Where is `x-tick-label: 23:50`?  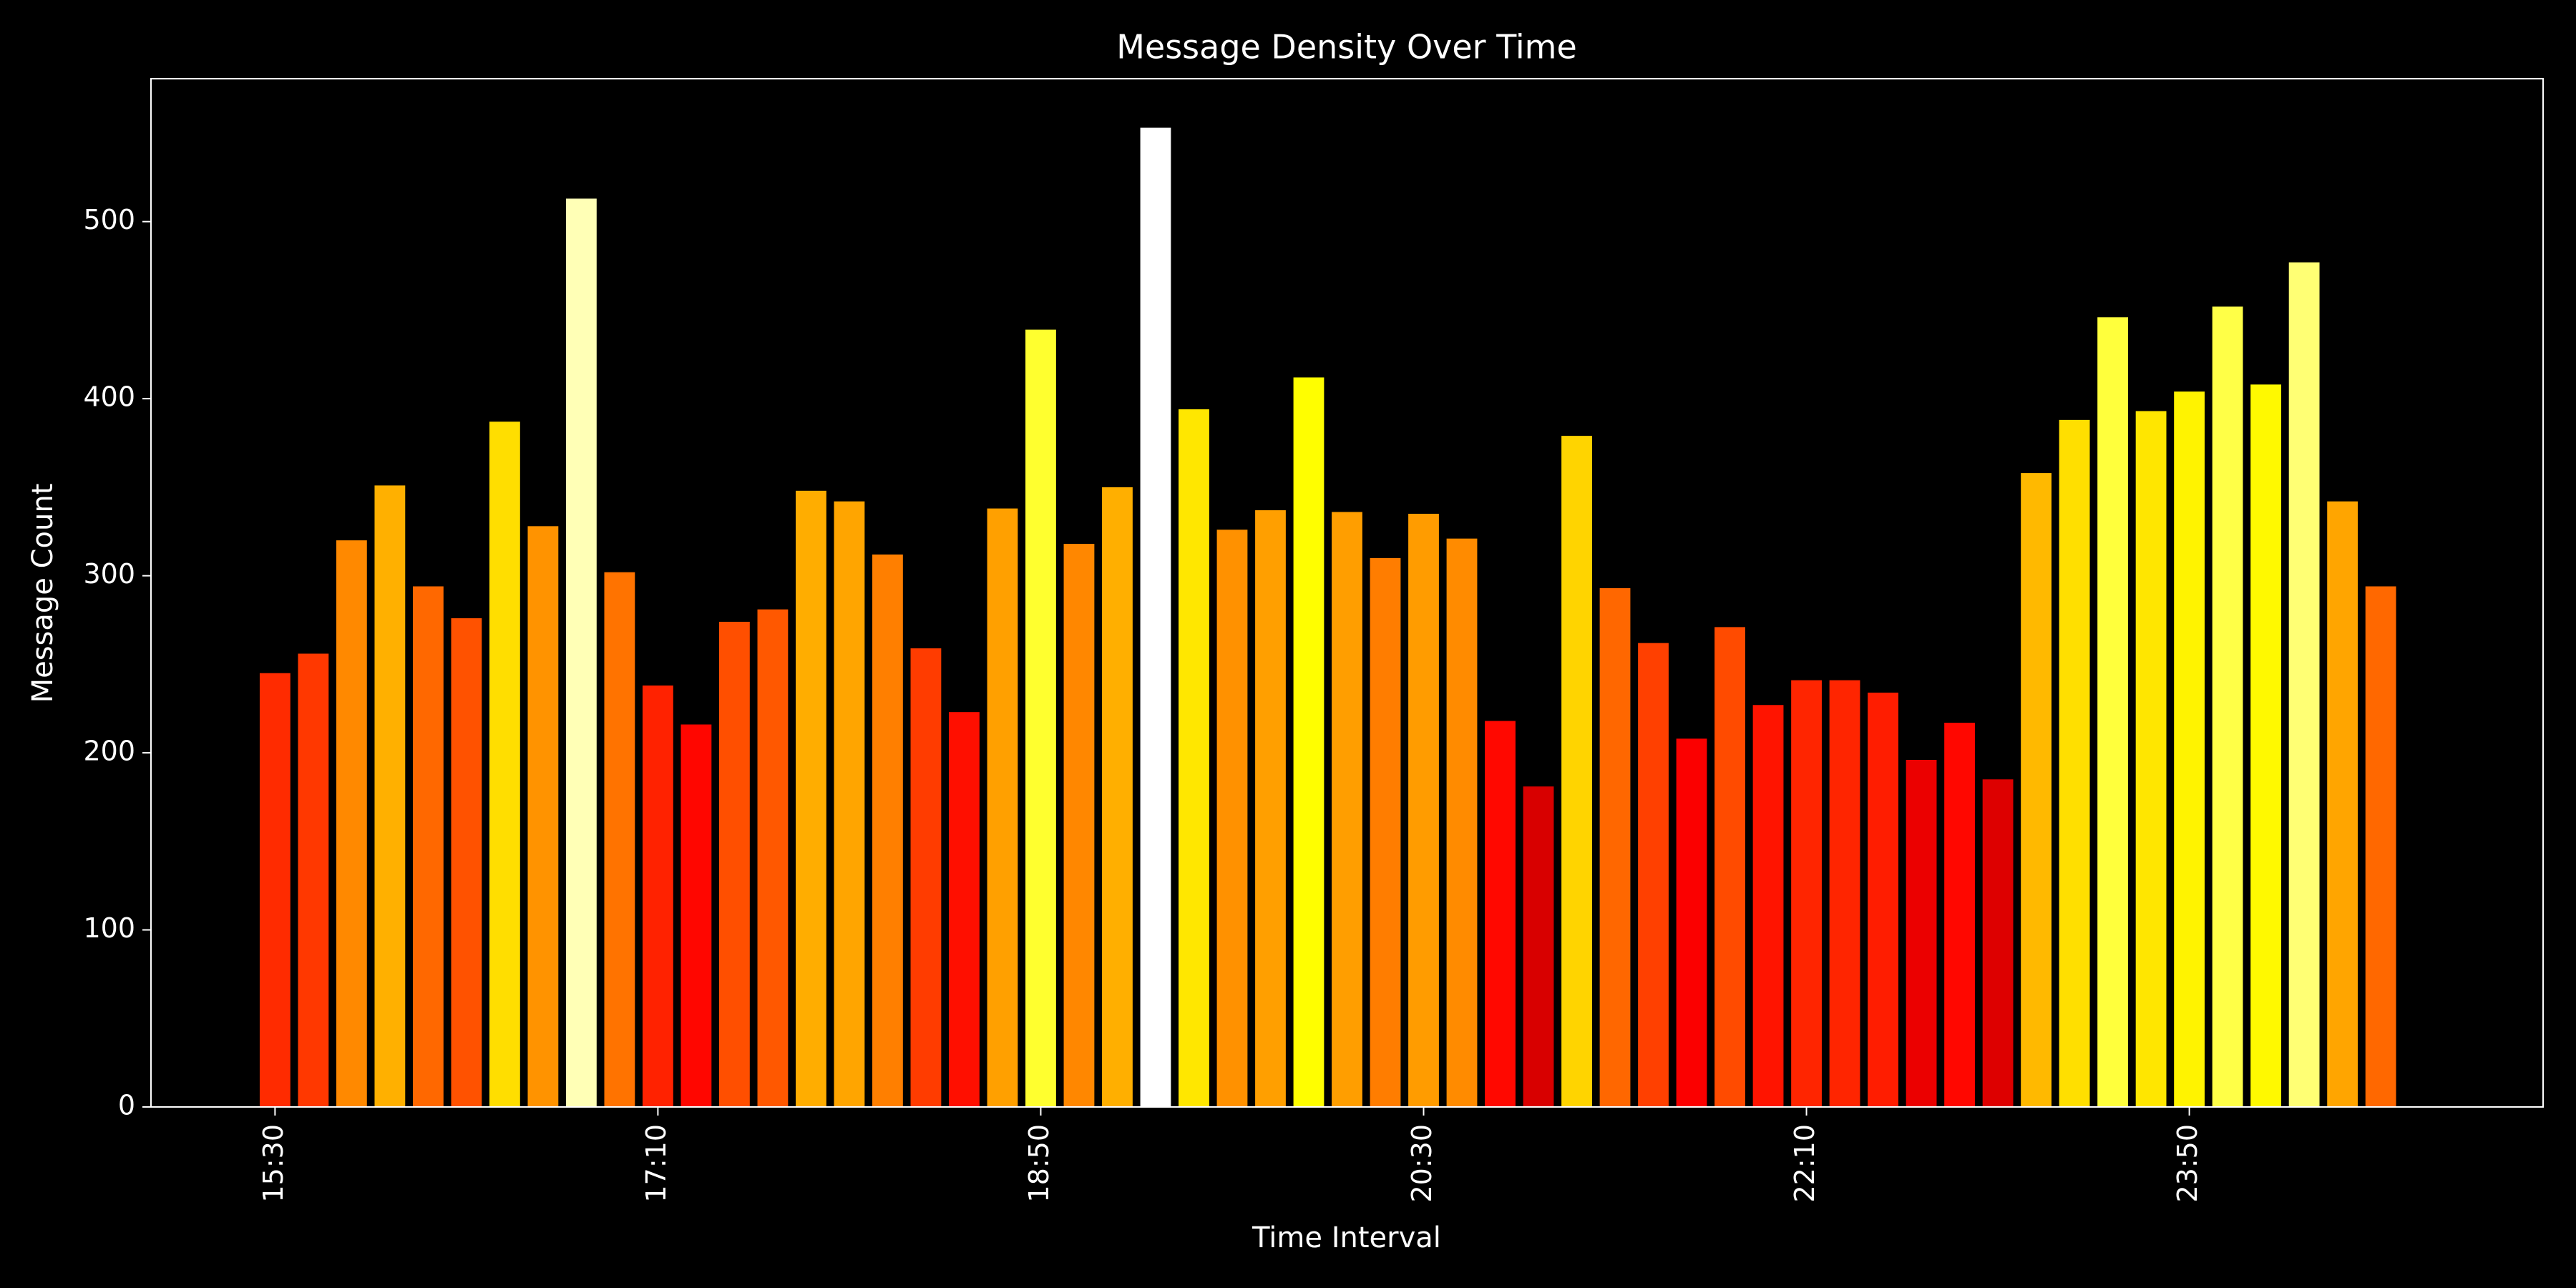
x-tick-label: 23:50 is located at coordinates (2187, 1163).